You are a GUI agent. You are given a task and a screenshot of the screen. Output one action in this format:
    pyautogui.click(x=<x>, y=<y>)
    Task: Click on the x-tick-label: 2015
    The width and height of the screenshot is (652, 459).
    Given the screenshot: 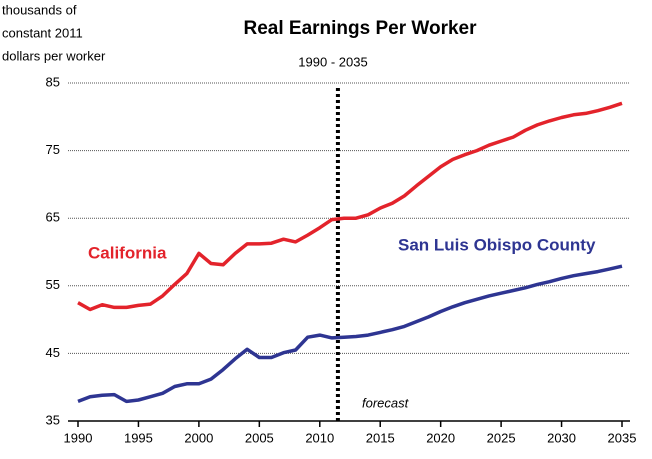 What is the action you would take?
    pyautogui.click(x=380, y=437)
    